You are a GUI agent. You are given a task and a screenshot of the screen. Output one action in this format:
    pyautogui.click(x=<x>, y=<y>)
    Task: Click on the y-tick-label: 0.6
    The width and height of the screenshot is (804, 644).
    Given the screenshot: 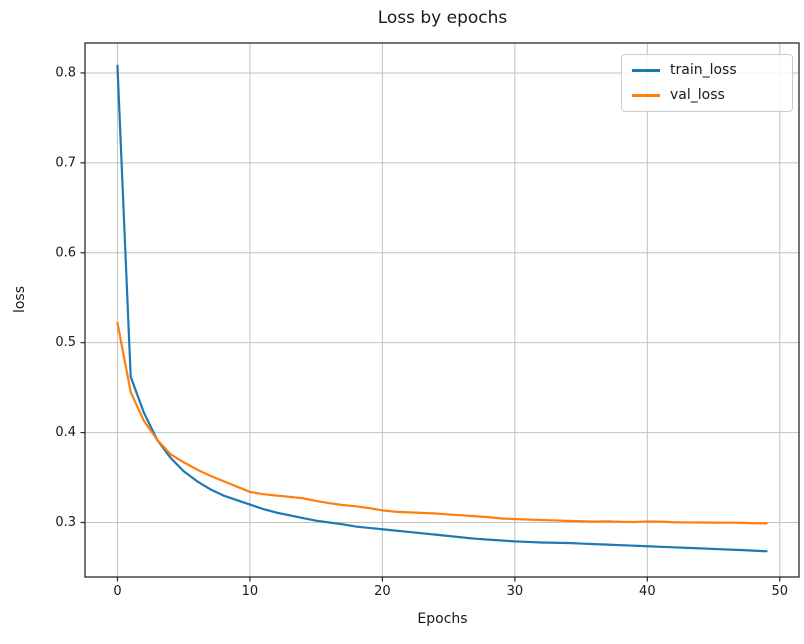 What is the action you would take?
    pyautogui.click(x=65, y=252)
    